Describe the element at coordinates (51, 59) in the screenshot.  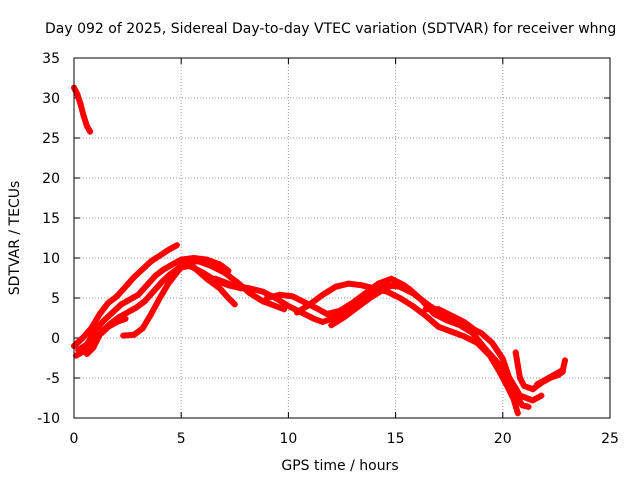
I see `y-tick-label: 35` at that location.